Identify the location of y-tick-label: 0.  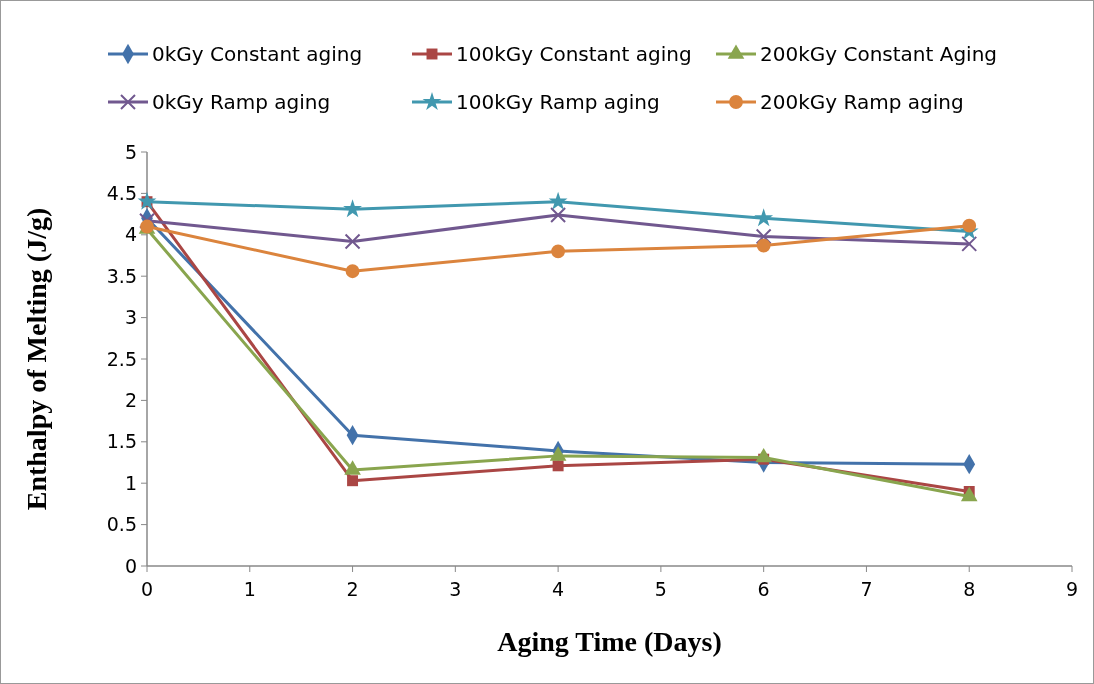
(130, 565).